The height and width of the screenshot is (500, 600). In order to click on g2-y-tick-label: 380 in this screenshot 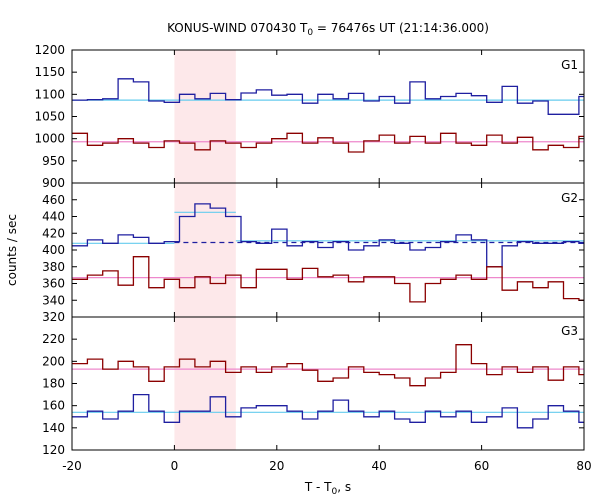, I will do `click(53, 267)`.